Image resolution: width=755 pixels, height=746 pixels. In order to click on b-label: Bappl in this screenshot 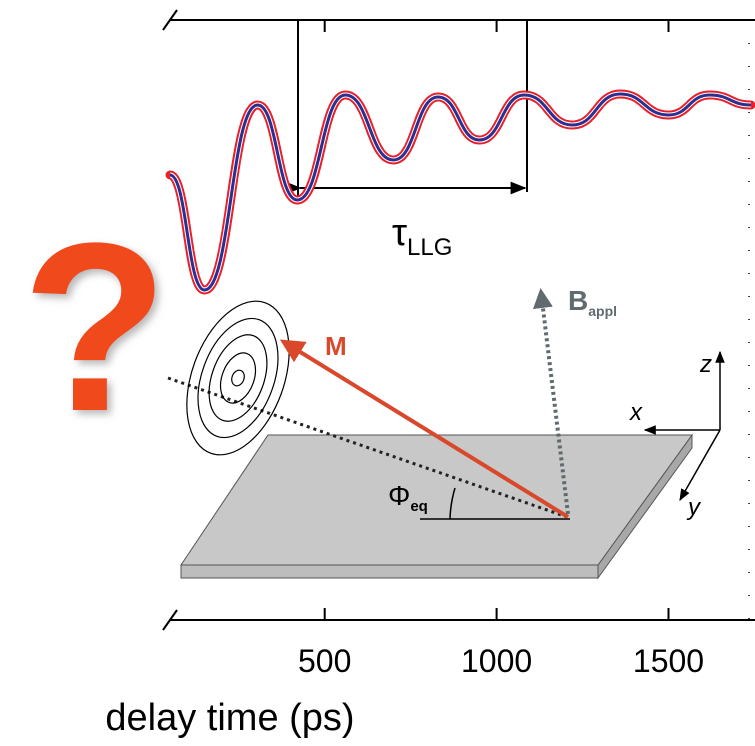, I will do `click(592, 302)`.